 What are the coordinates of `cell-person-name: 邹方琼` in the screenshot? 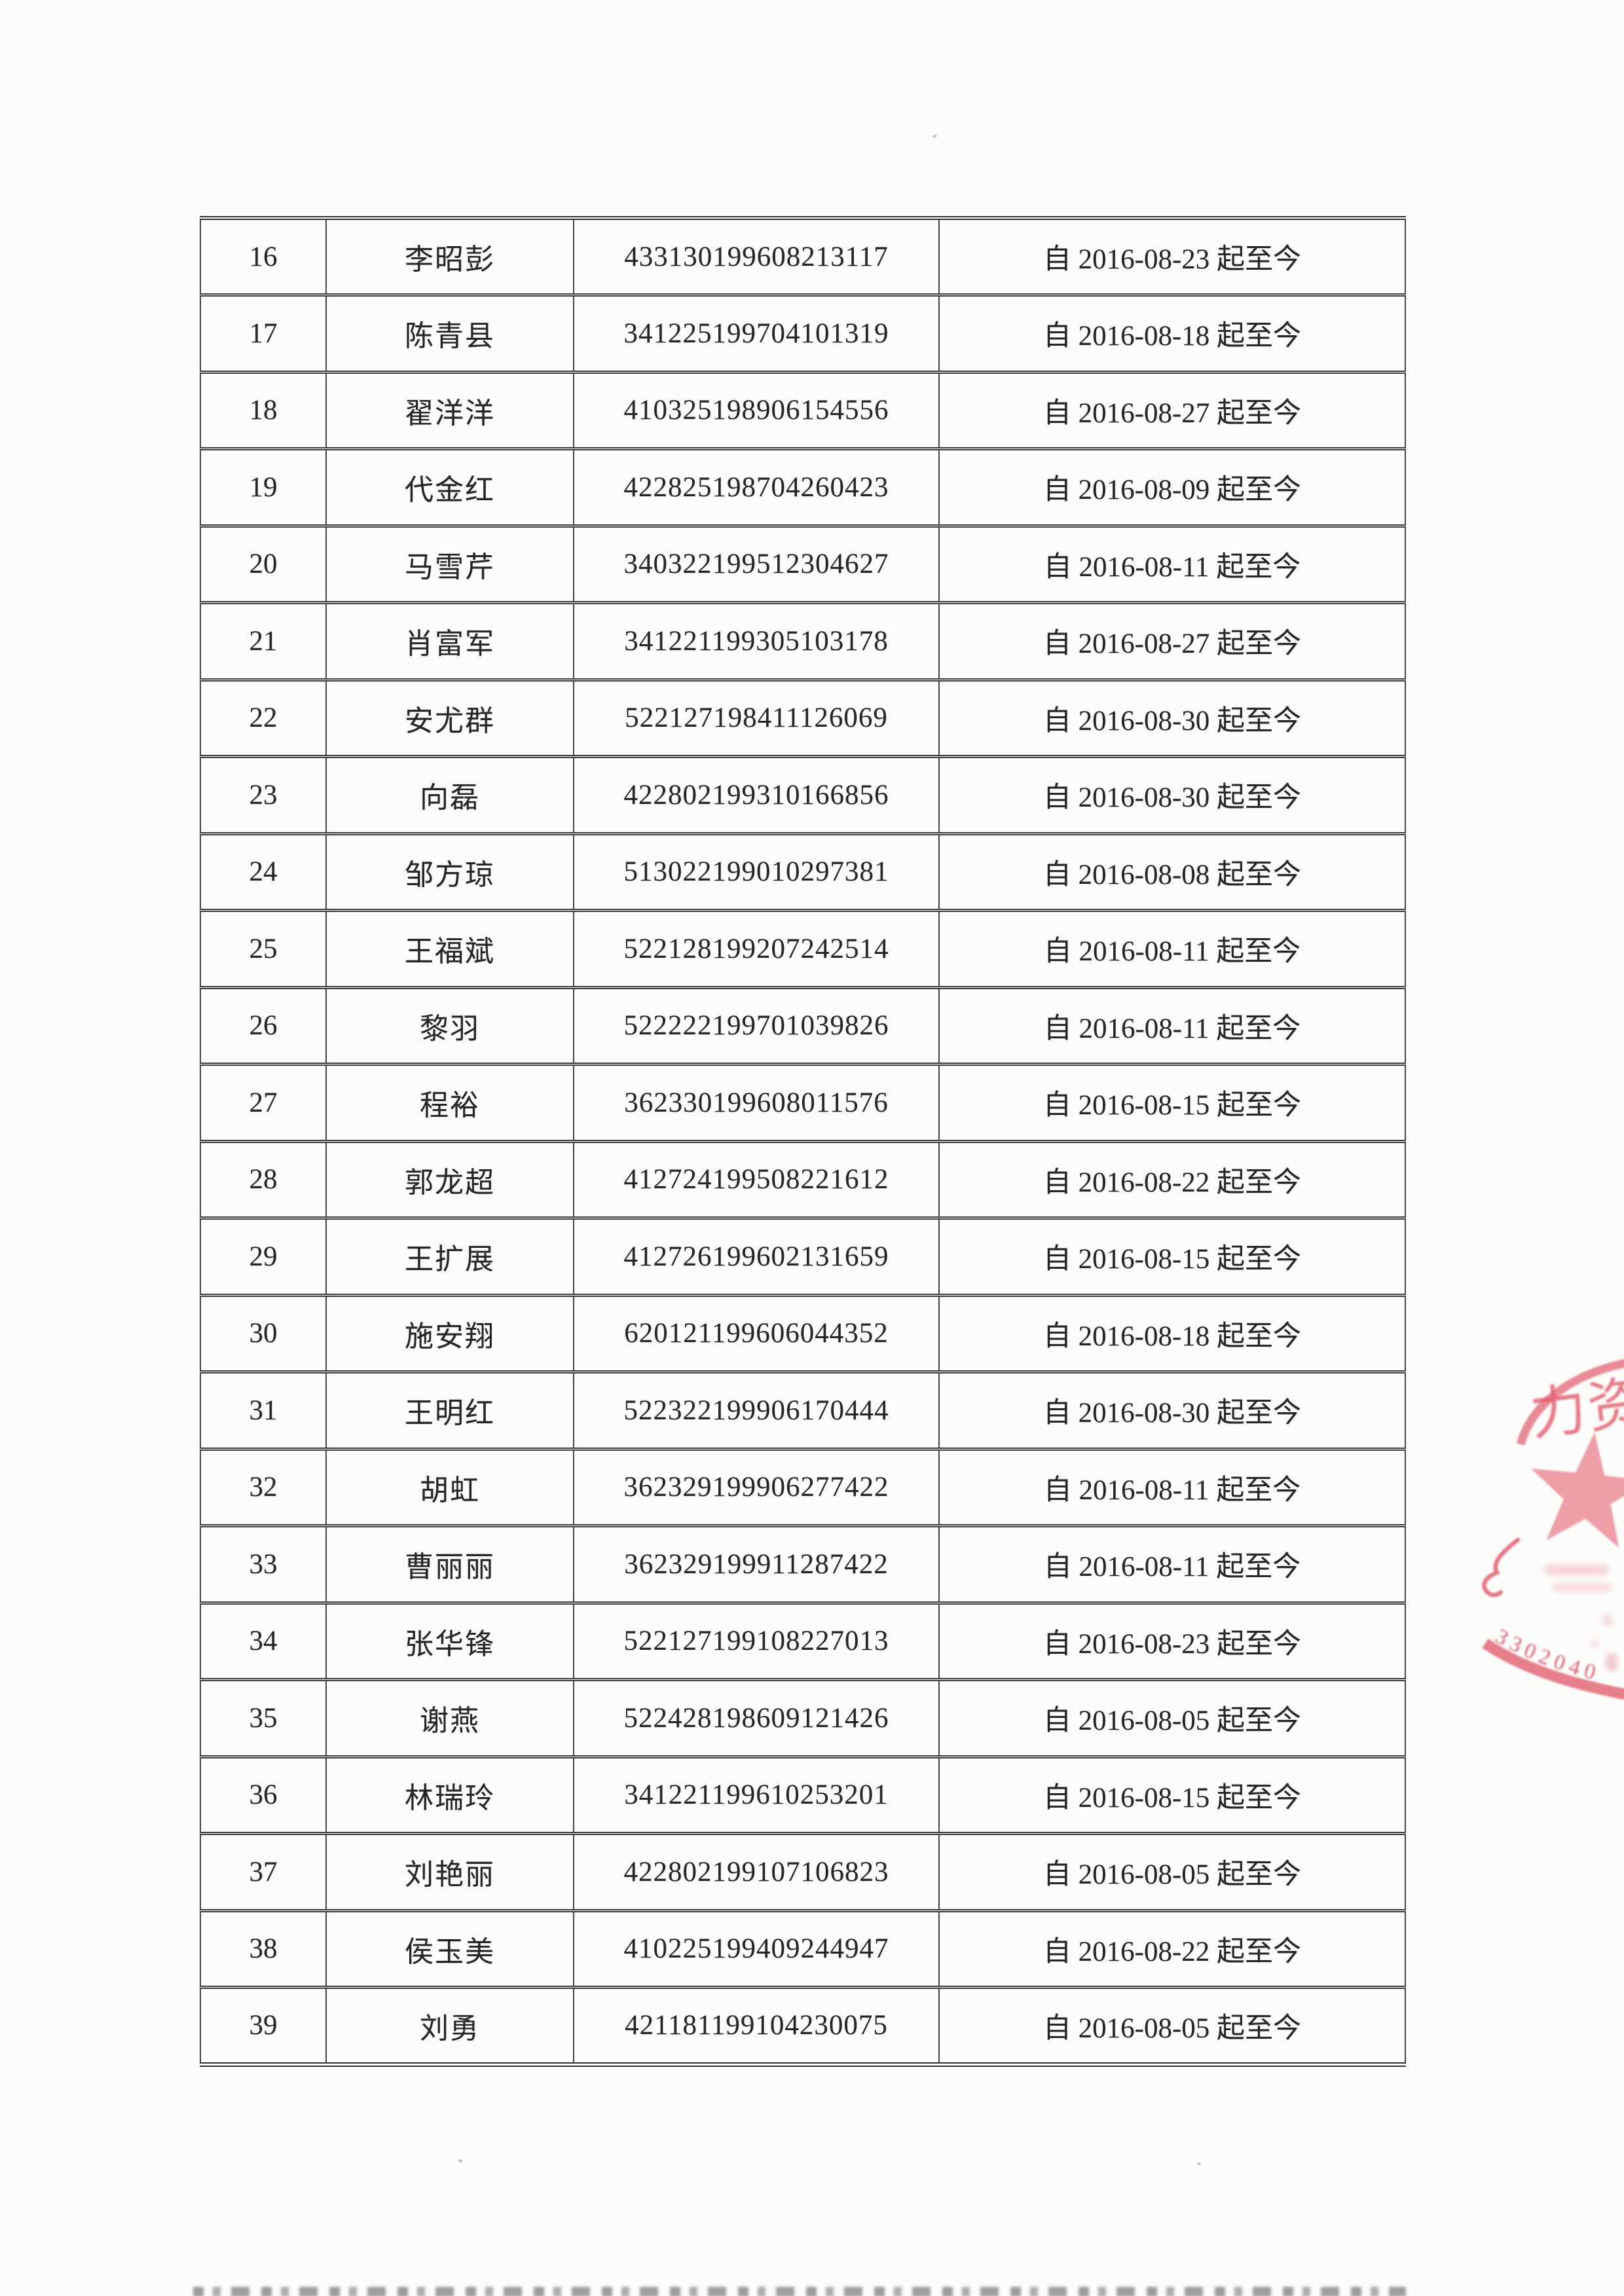 It's located at (449, 871).